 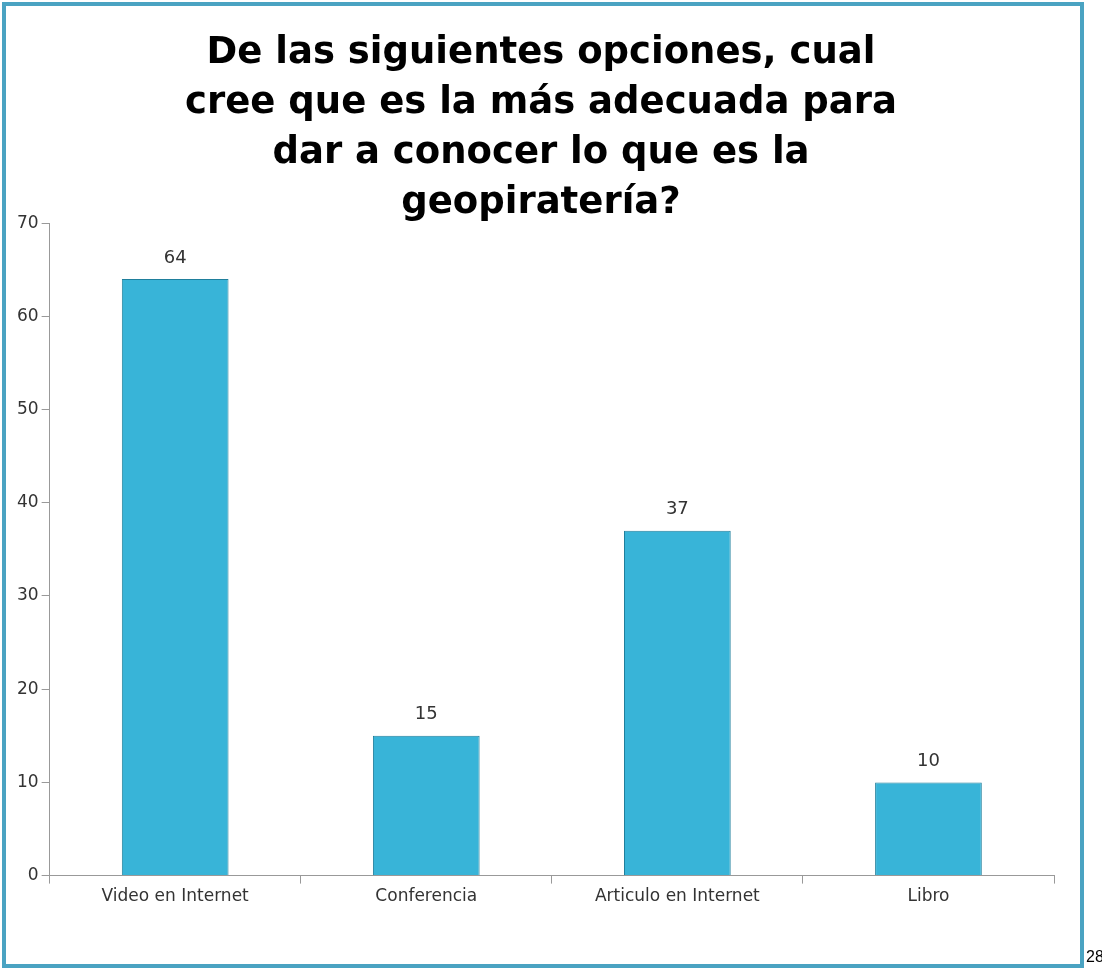 What do you see at coordinates (27, 408) in the screenshot?
I see `y-tick-label: 50` at bounding box center [27, 408].